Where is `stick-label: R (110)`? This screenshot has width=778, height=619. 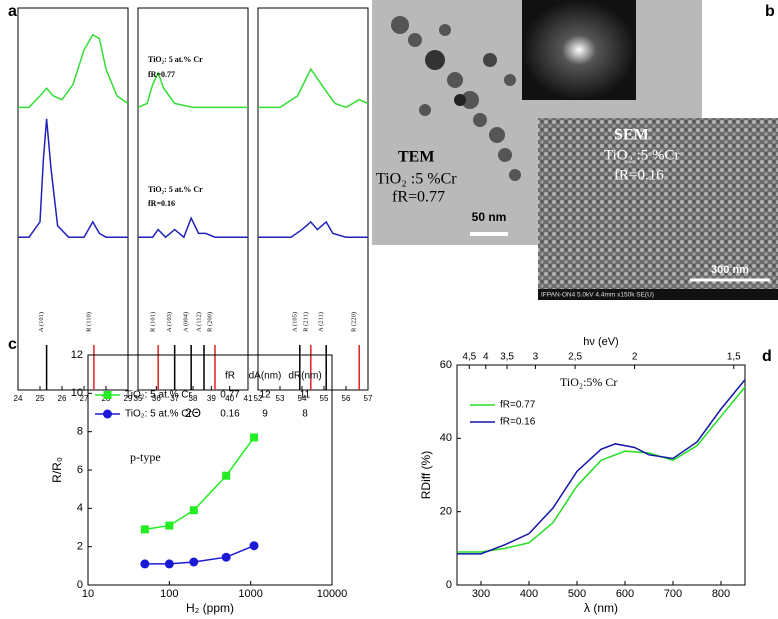 stick-label: R (110) is located at coordinates (88, 322).